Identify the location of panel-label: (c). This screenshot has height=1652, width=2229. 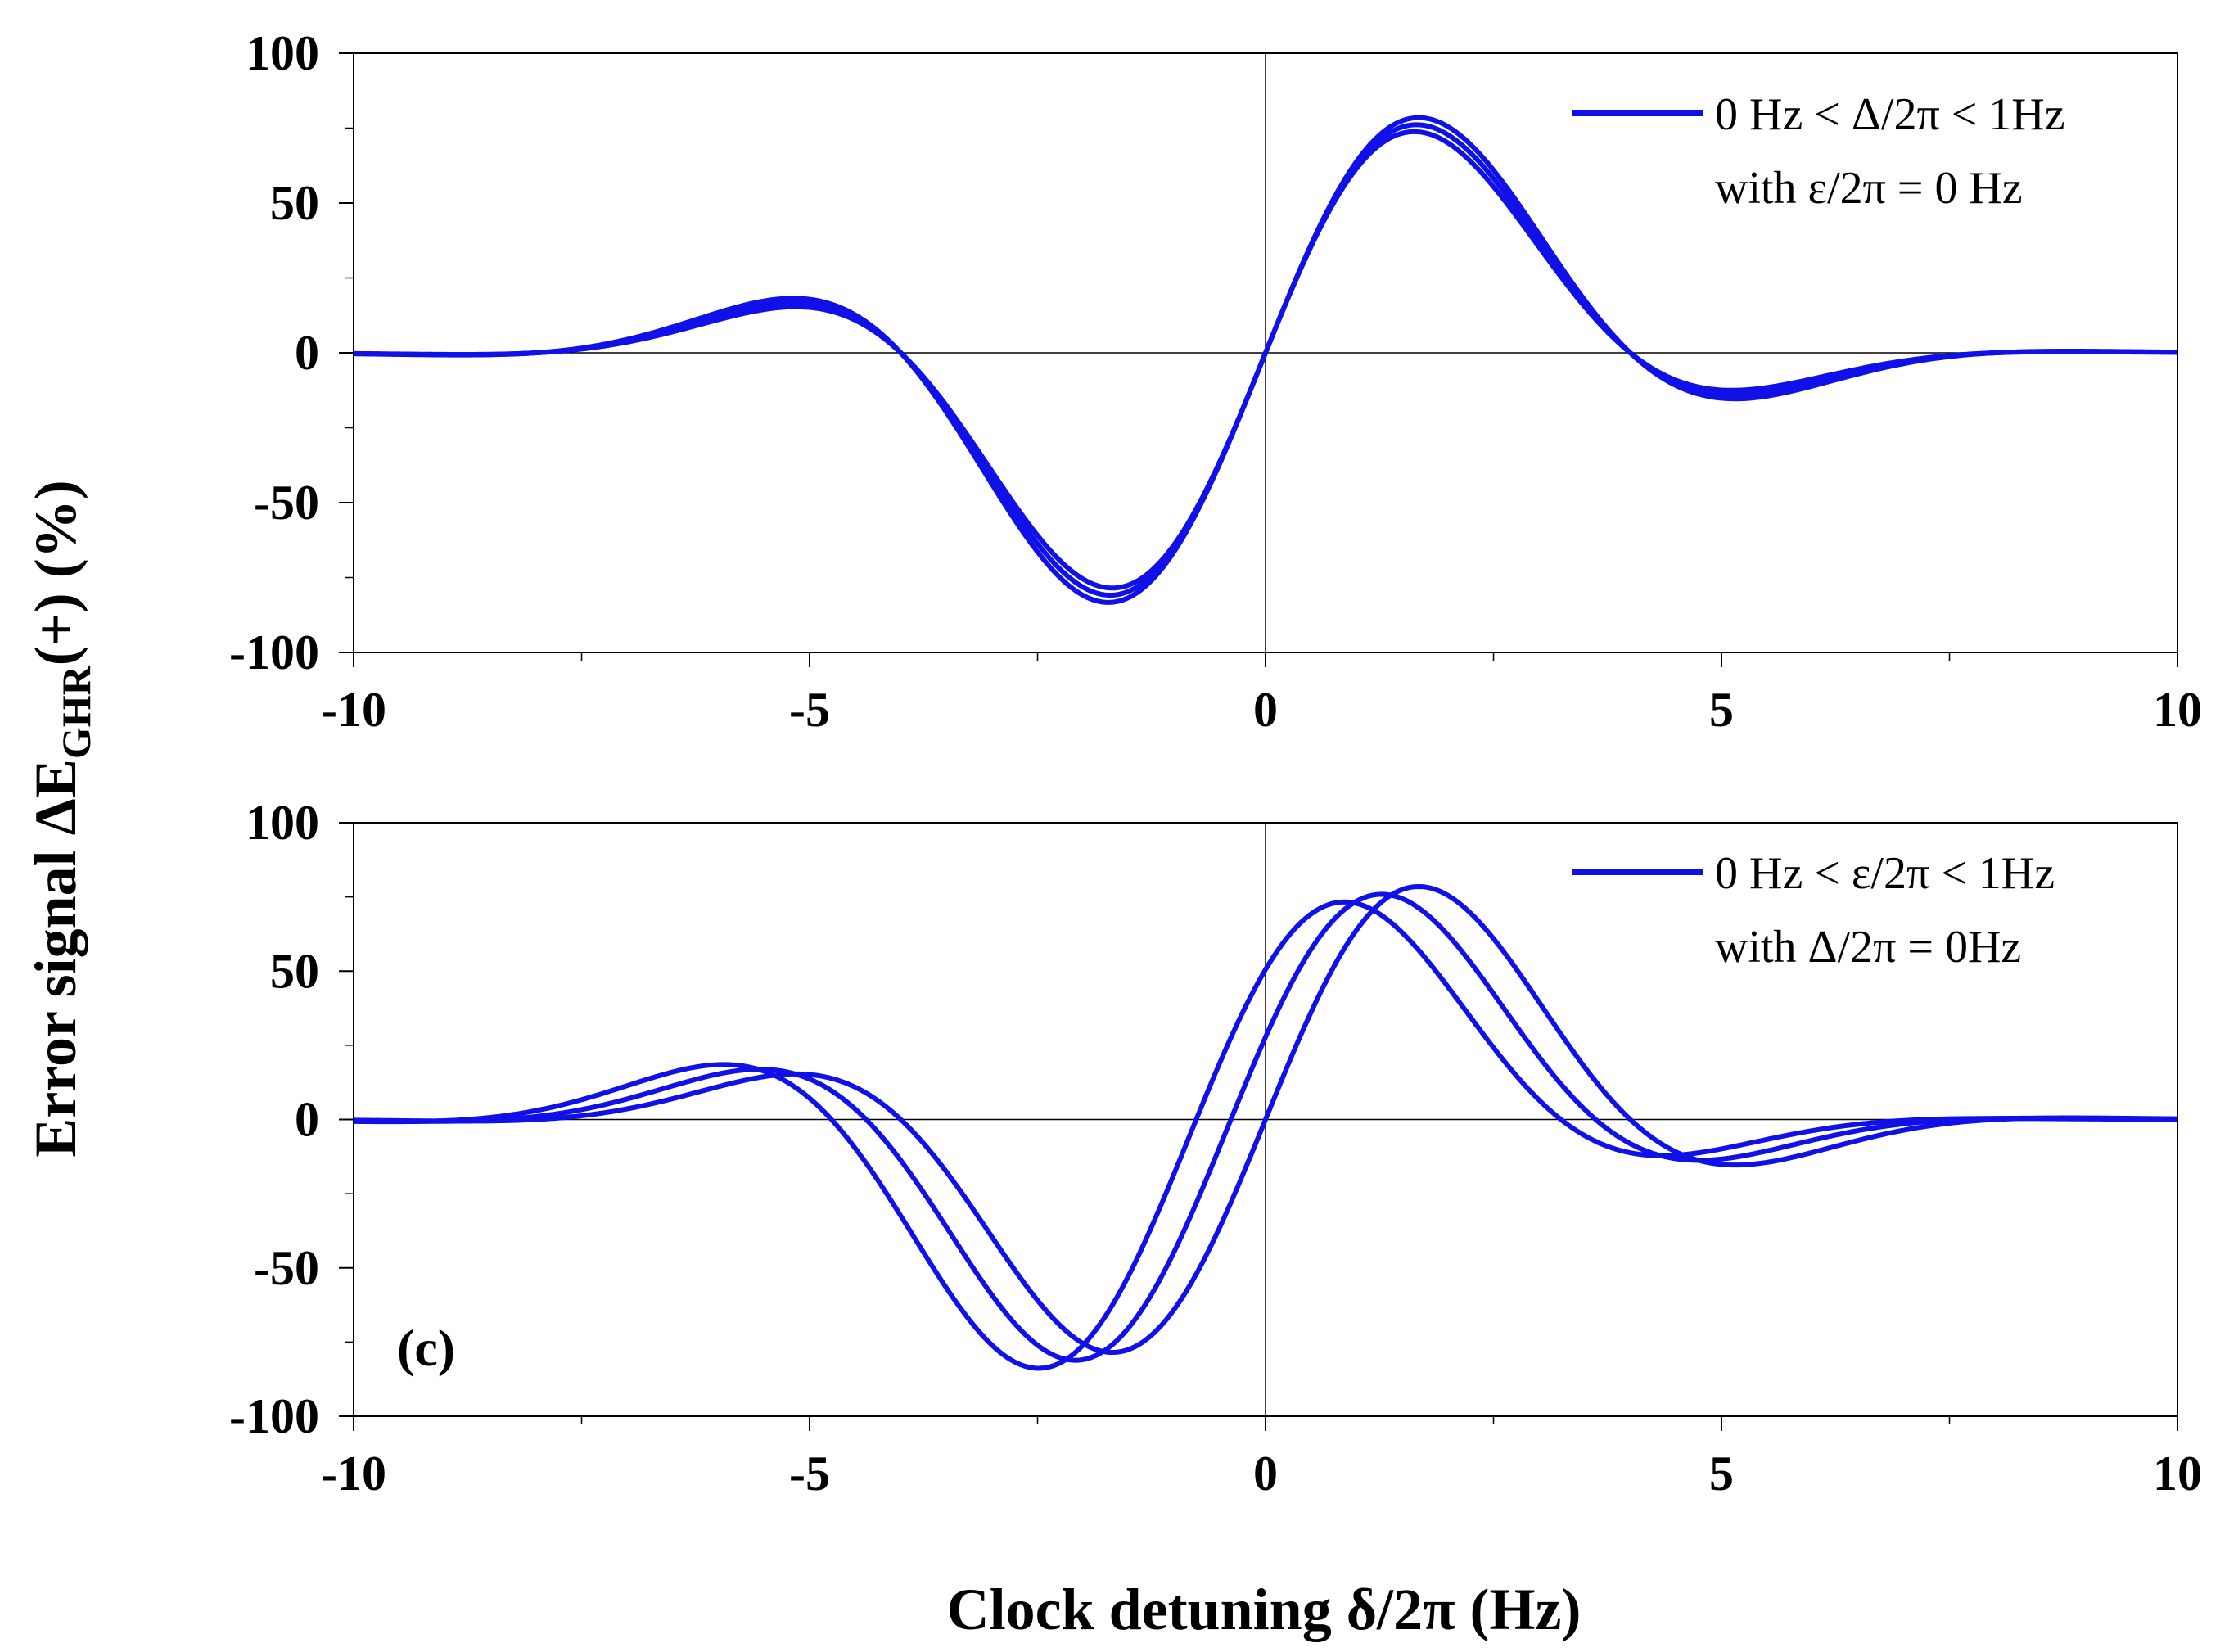
(426, 1348).